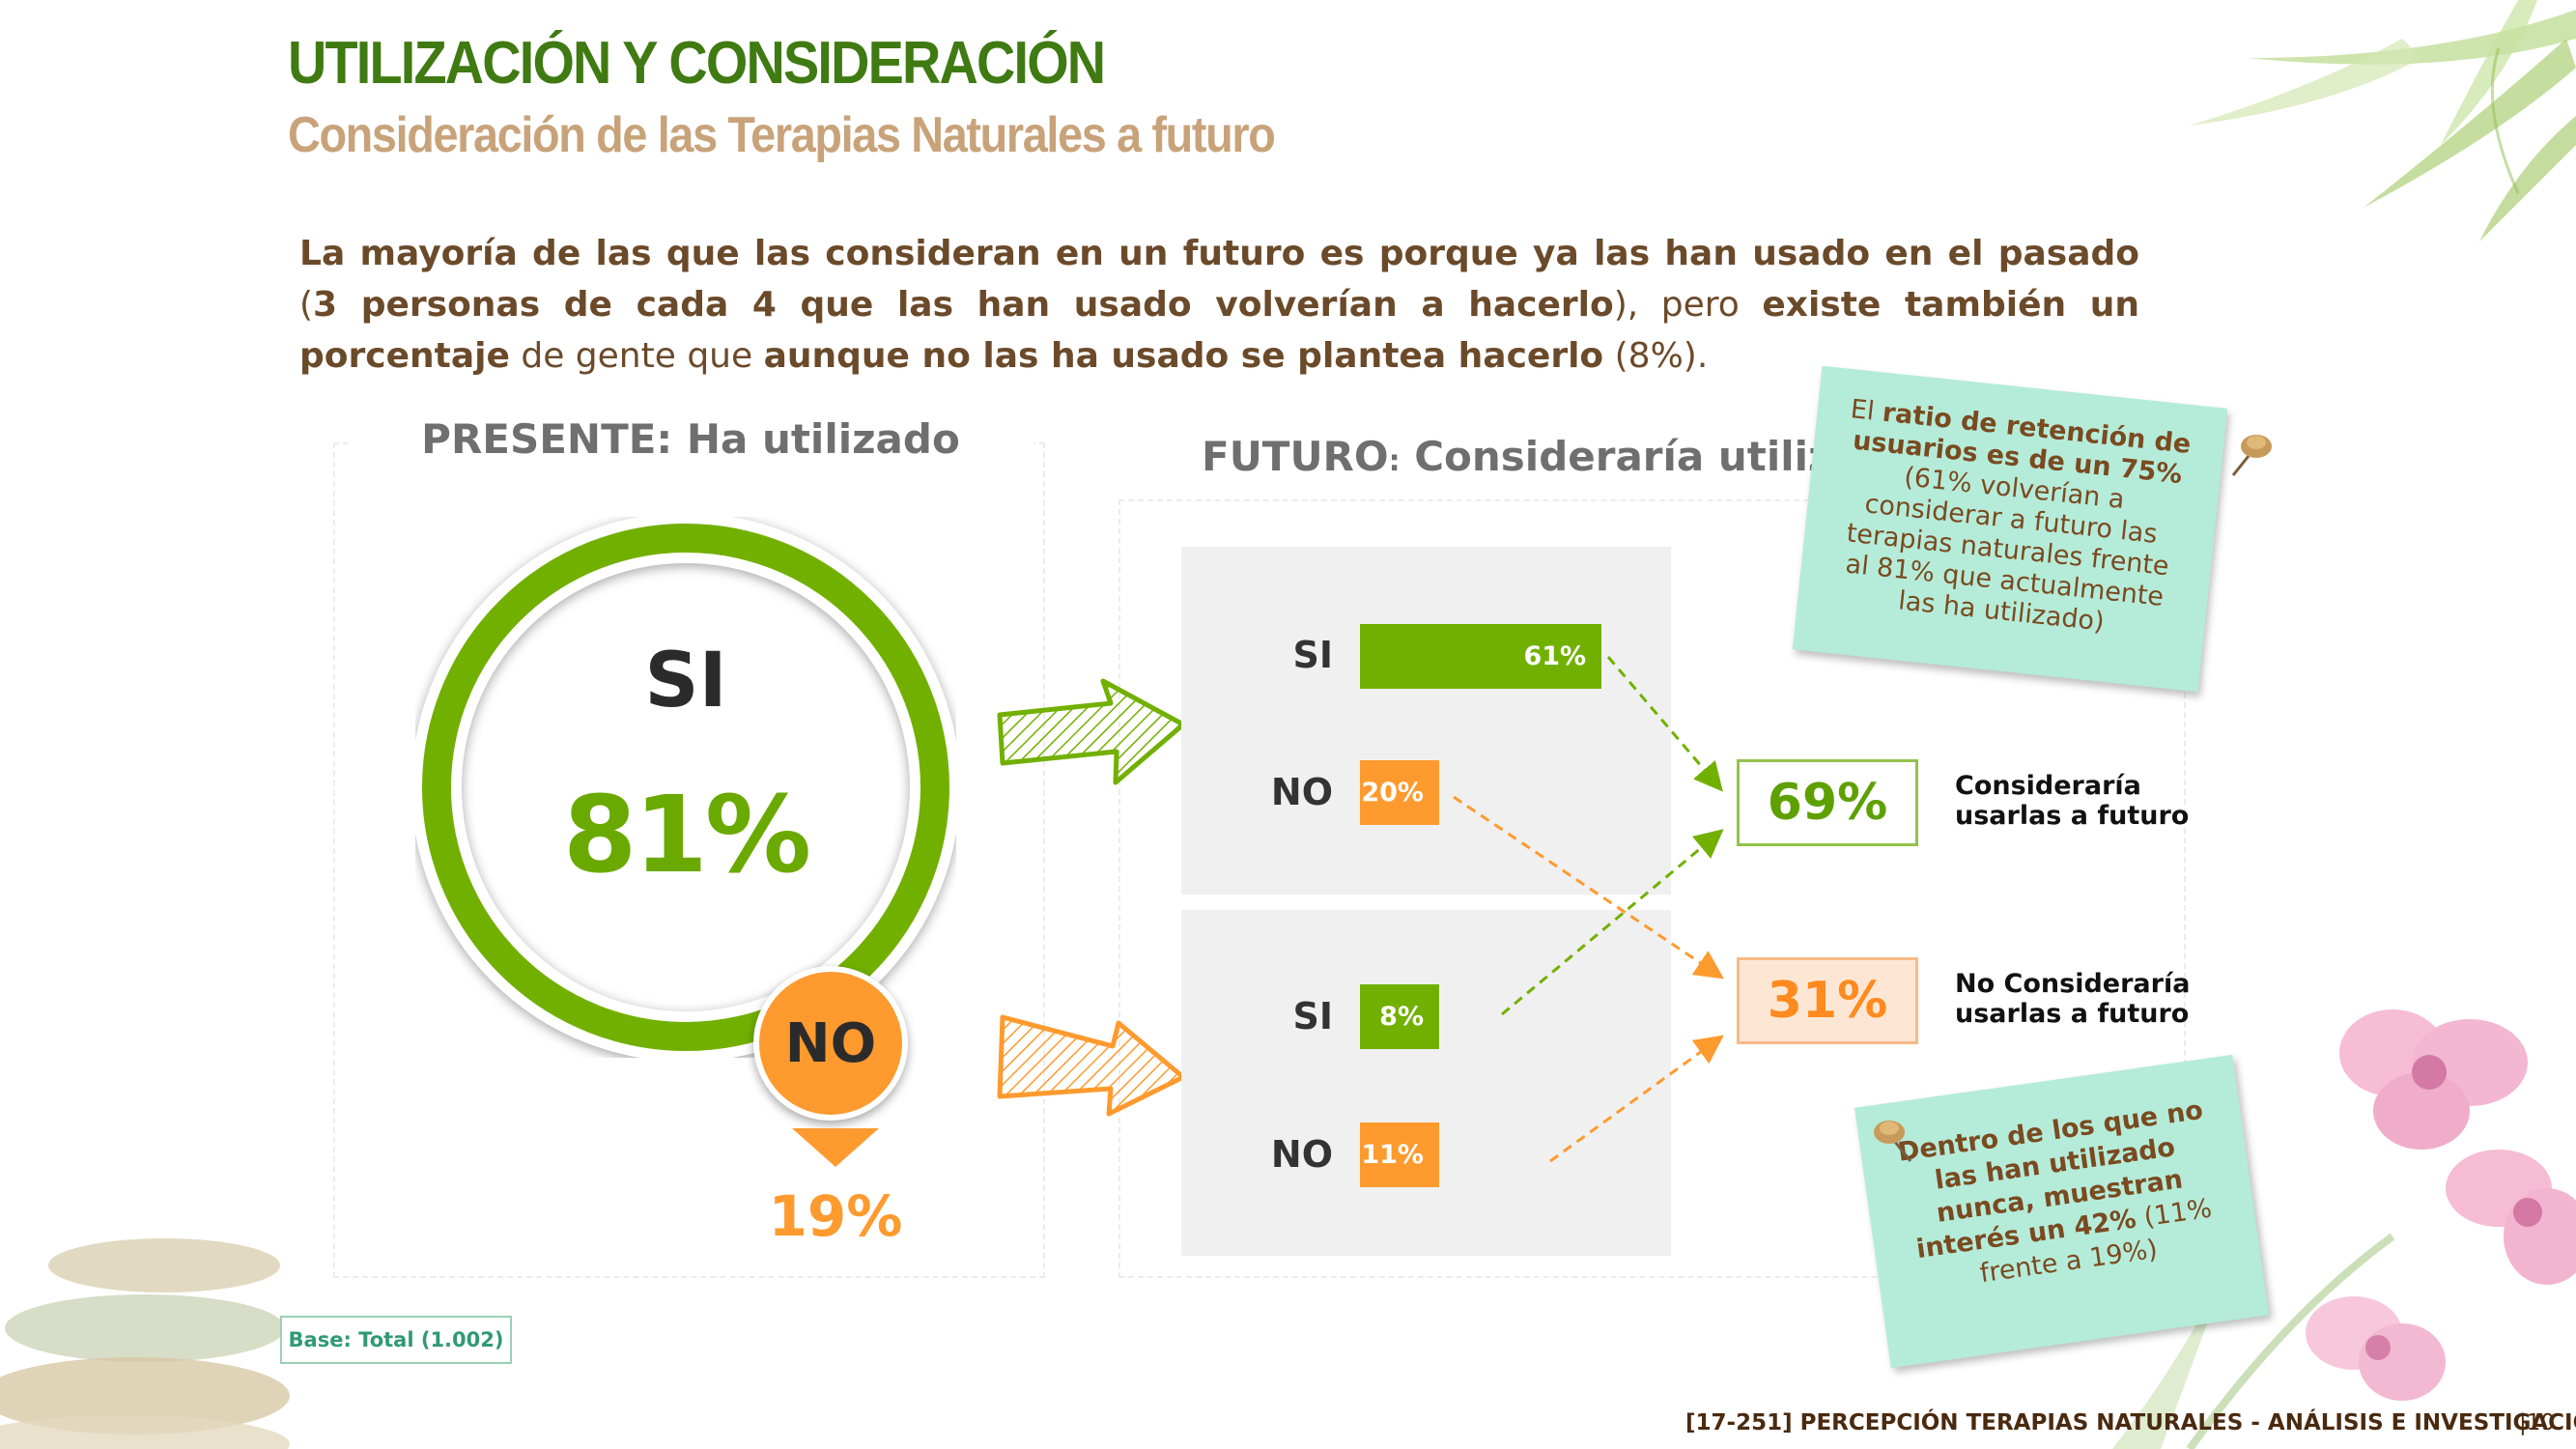  What do you see at coordinates (1426, 721) in the screenshot?
I see `future-group-si-box` at bounding box center [1426, 721].